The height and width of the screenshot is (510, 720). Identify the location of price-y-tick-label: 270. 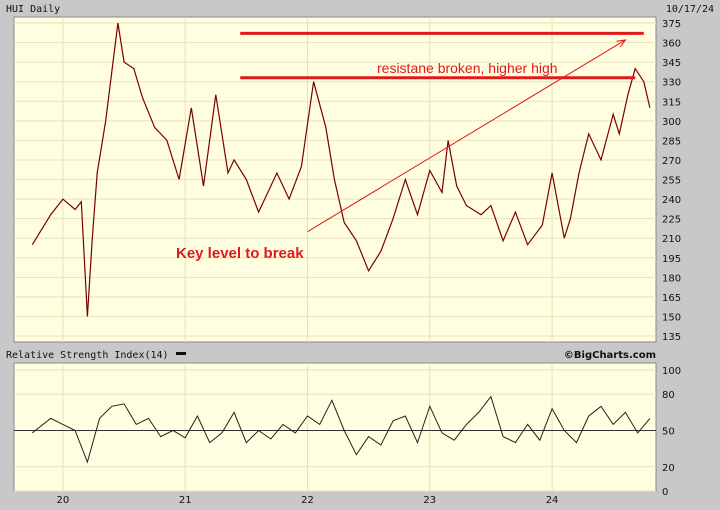
(671, 161).